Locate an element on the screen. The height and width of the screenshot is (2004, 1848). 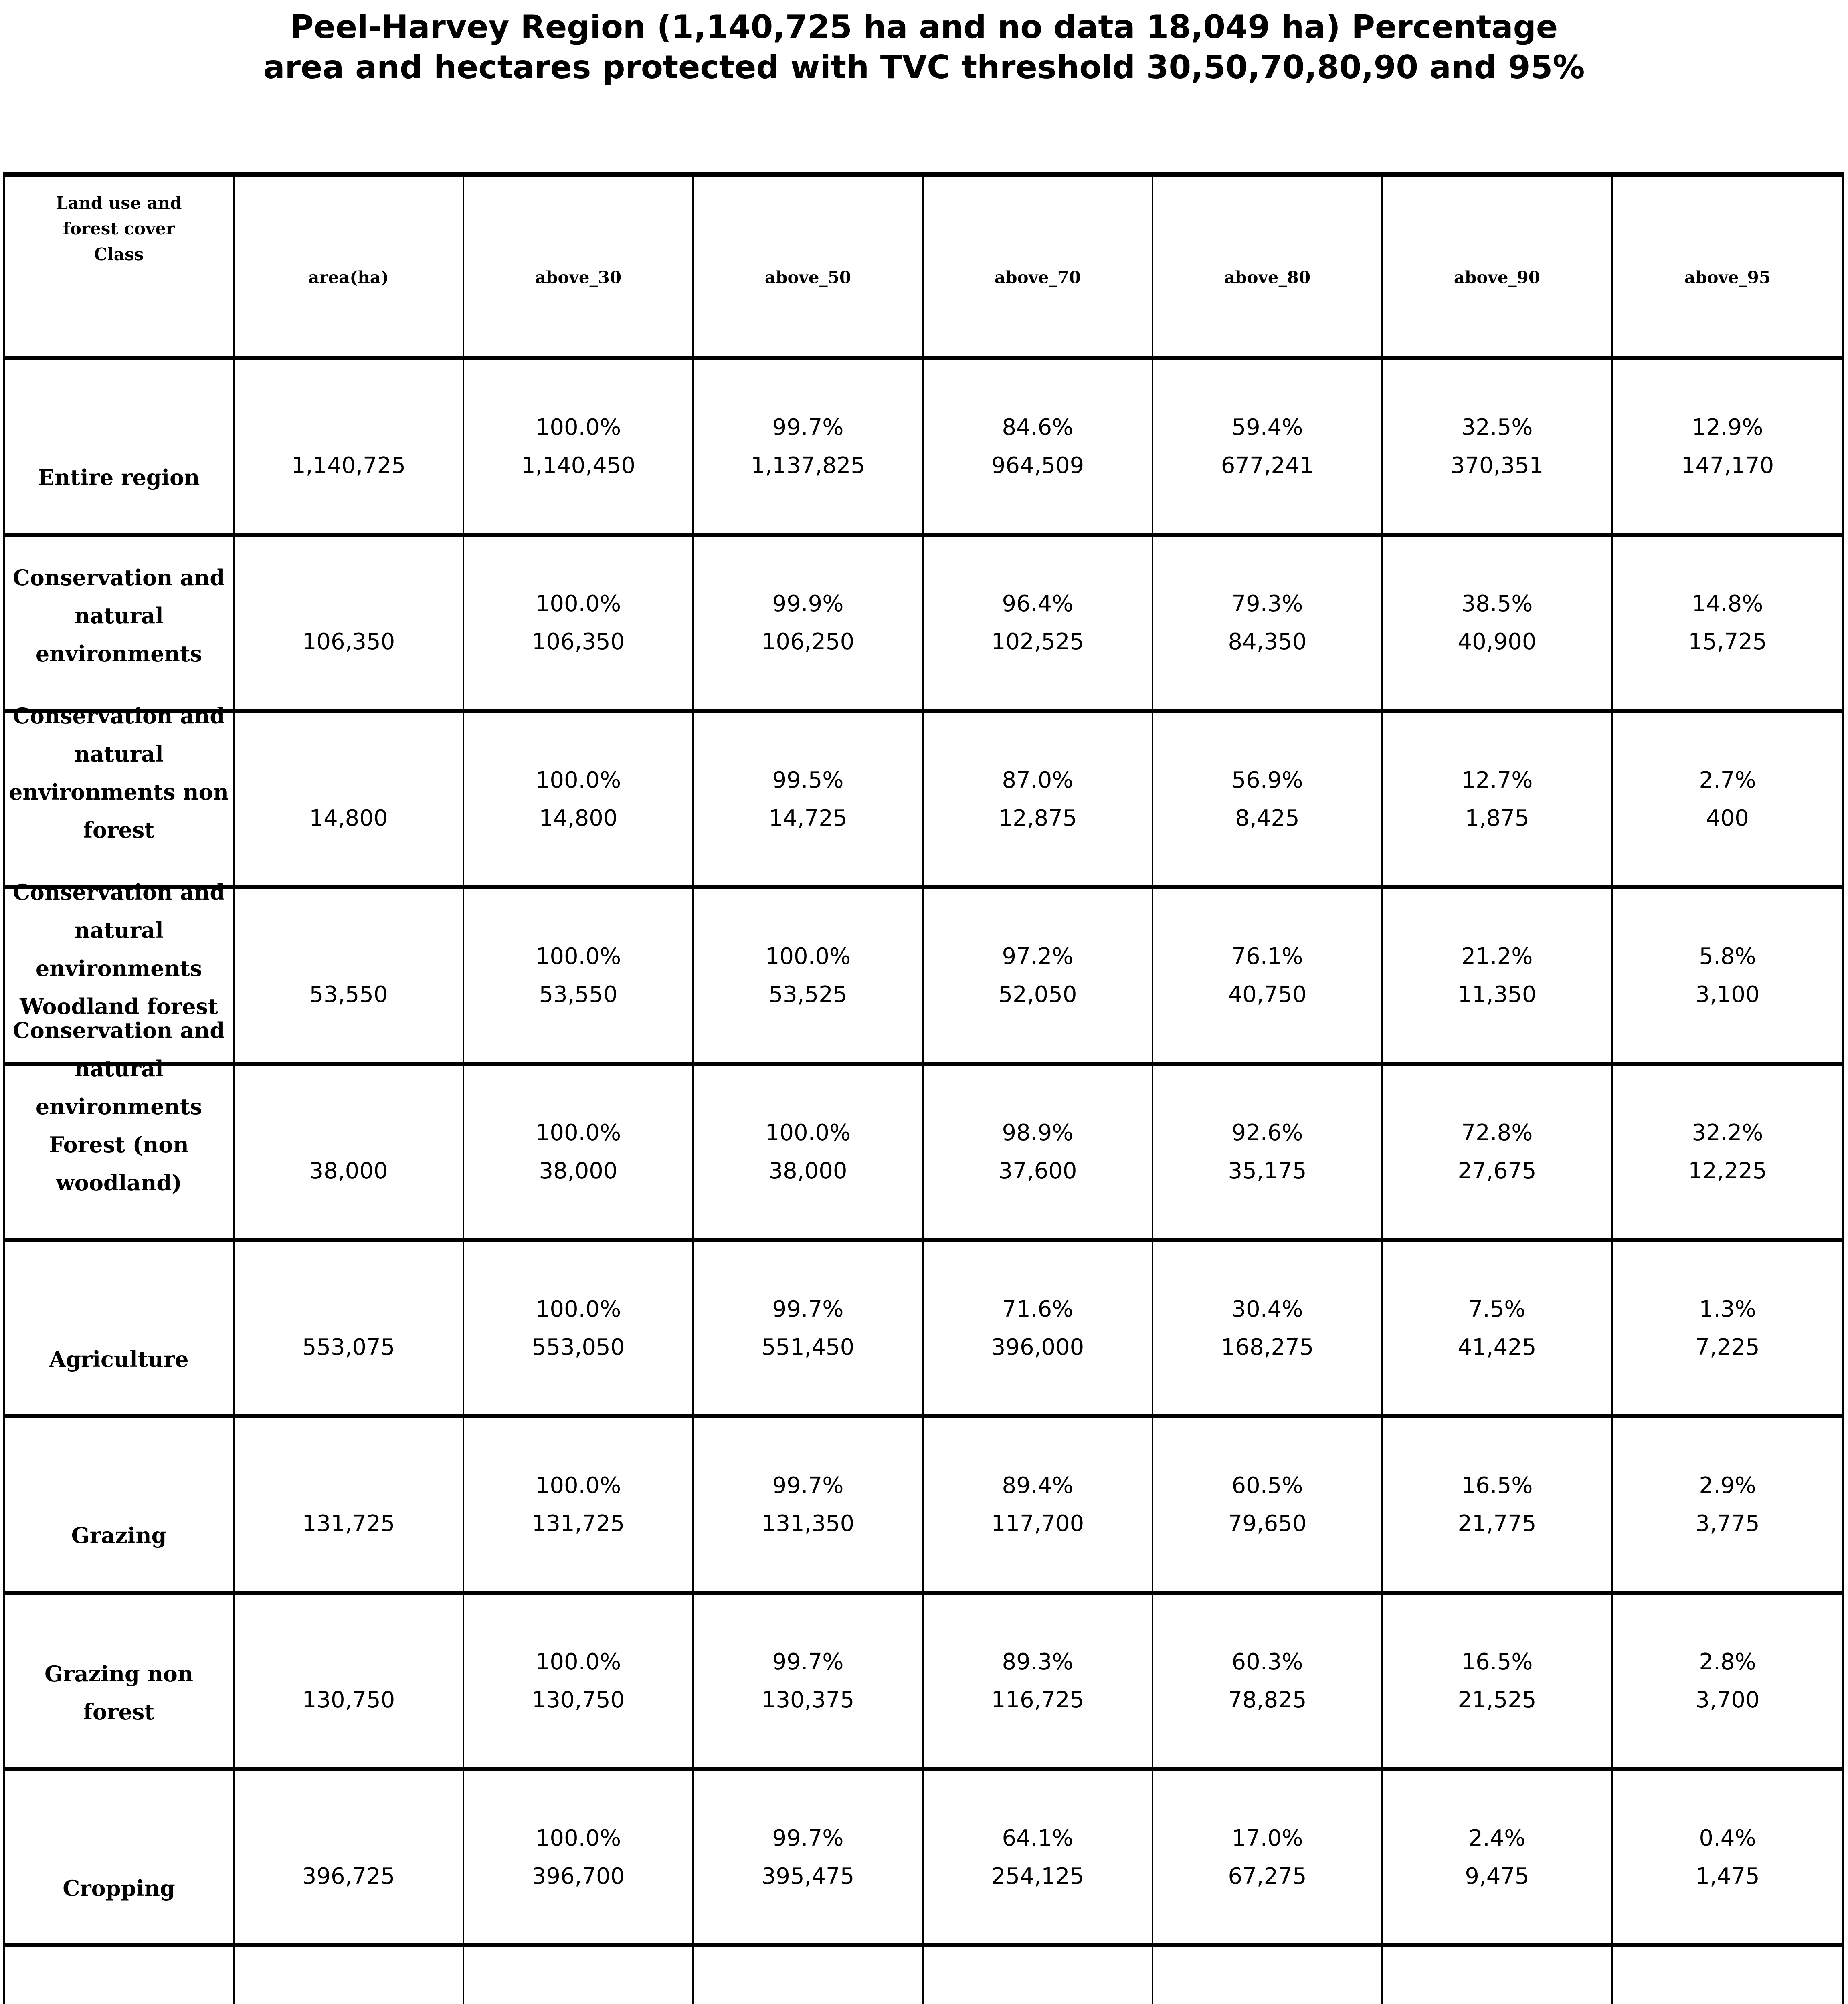
ha-value: 8,425 is located at coordinates (1267, 818).